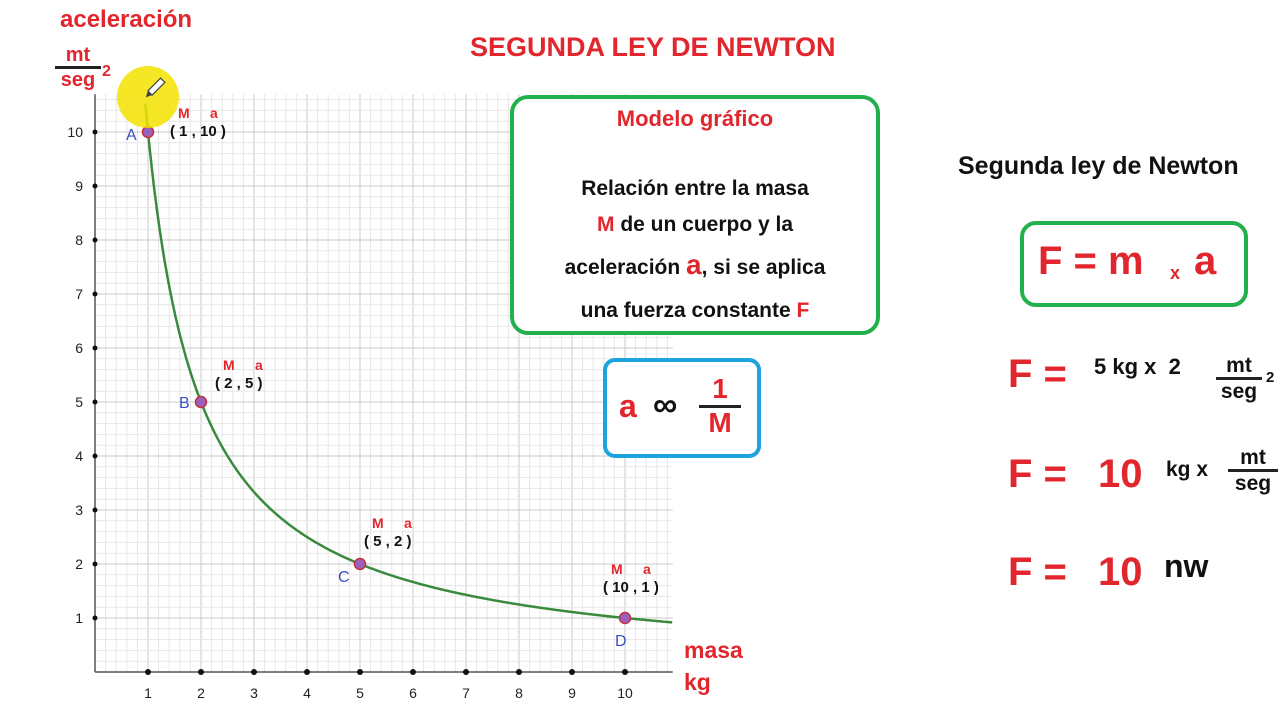 This screenshot has width=1280, height=720. What do you see at coordinates (1037, 374) in the screenshot?
I see `eq1-lhs: F =` at bounding box center [1037, 374].